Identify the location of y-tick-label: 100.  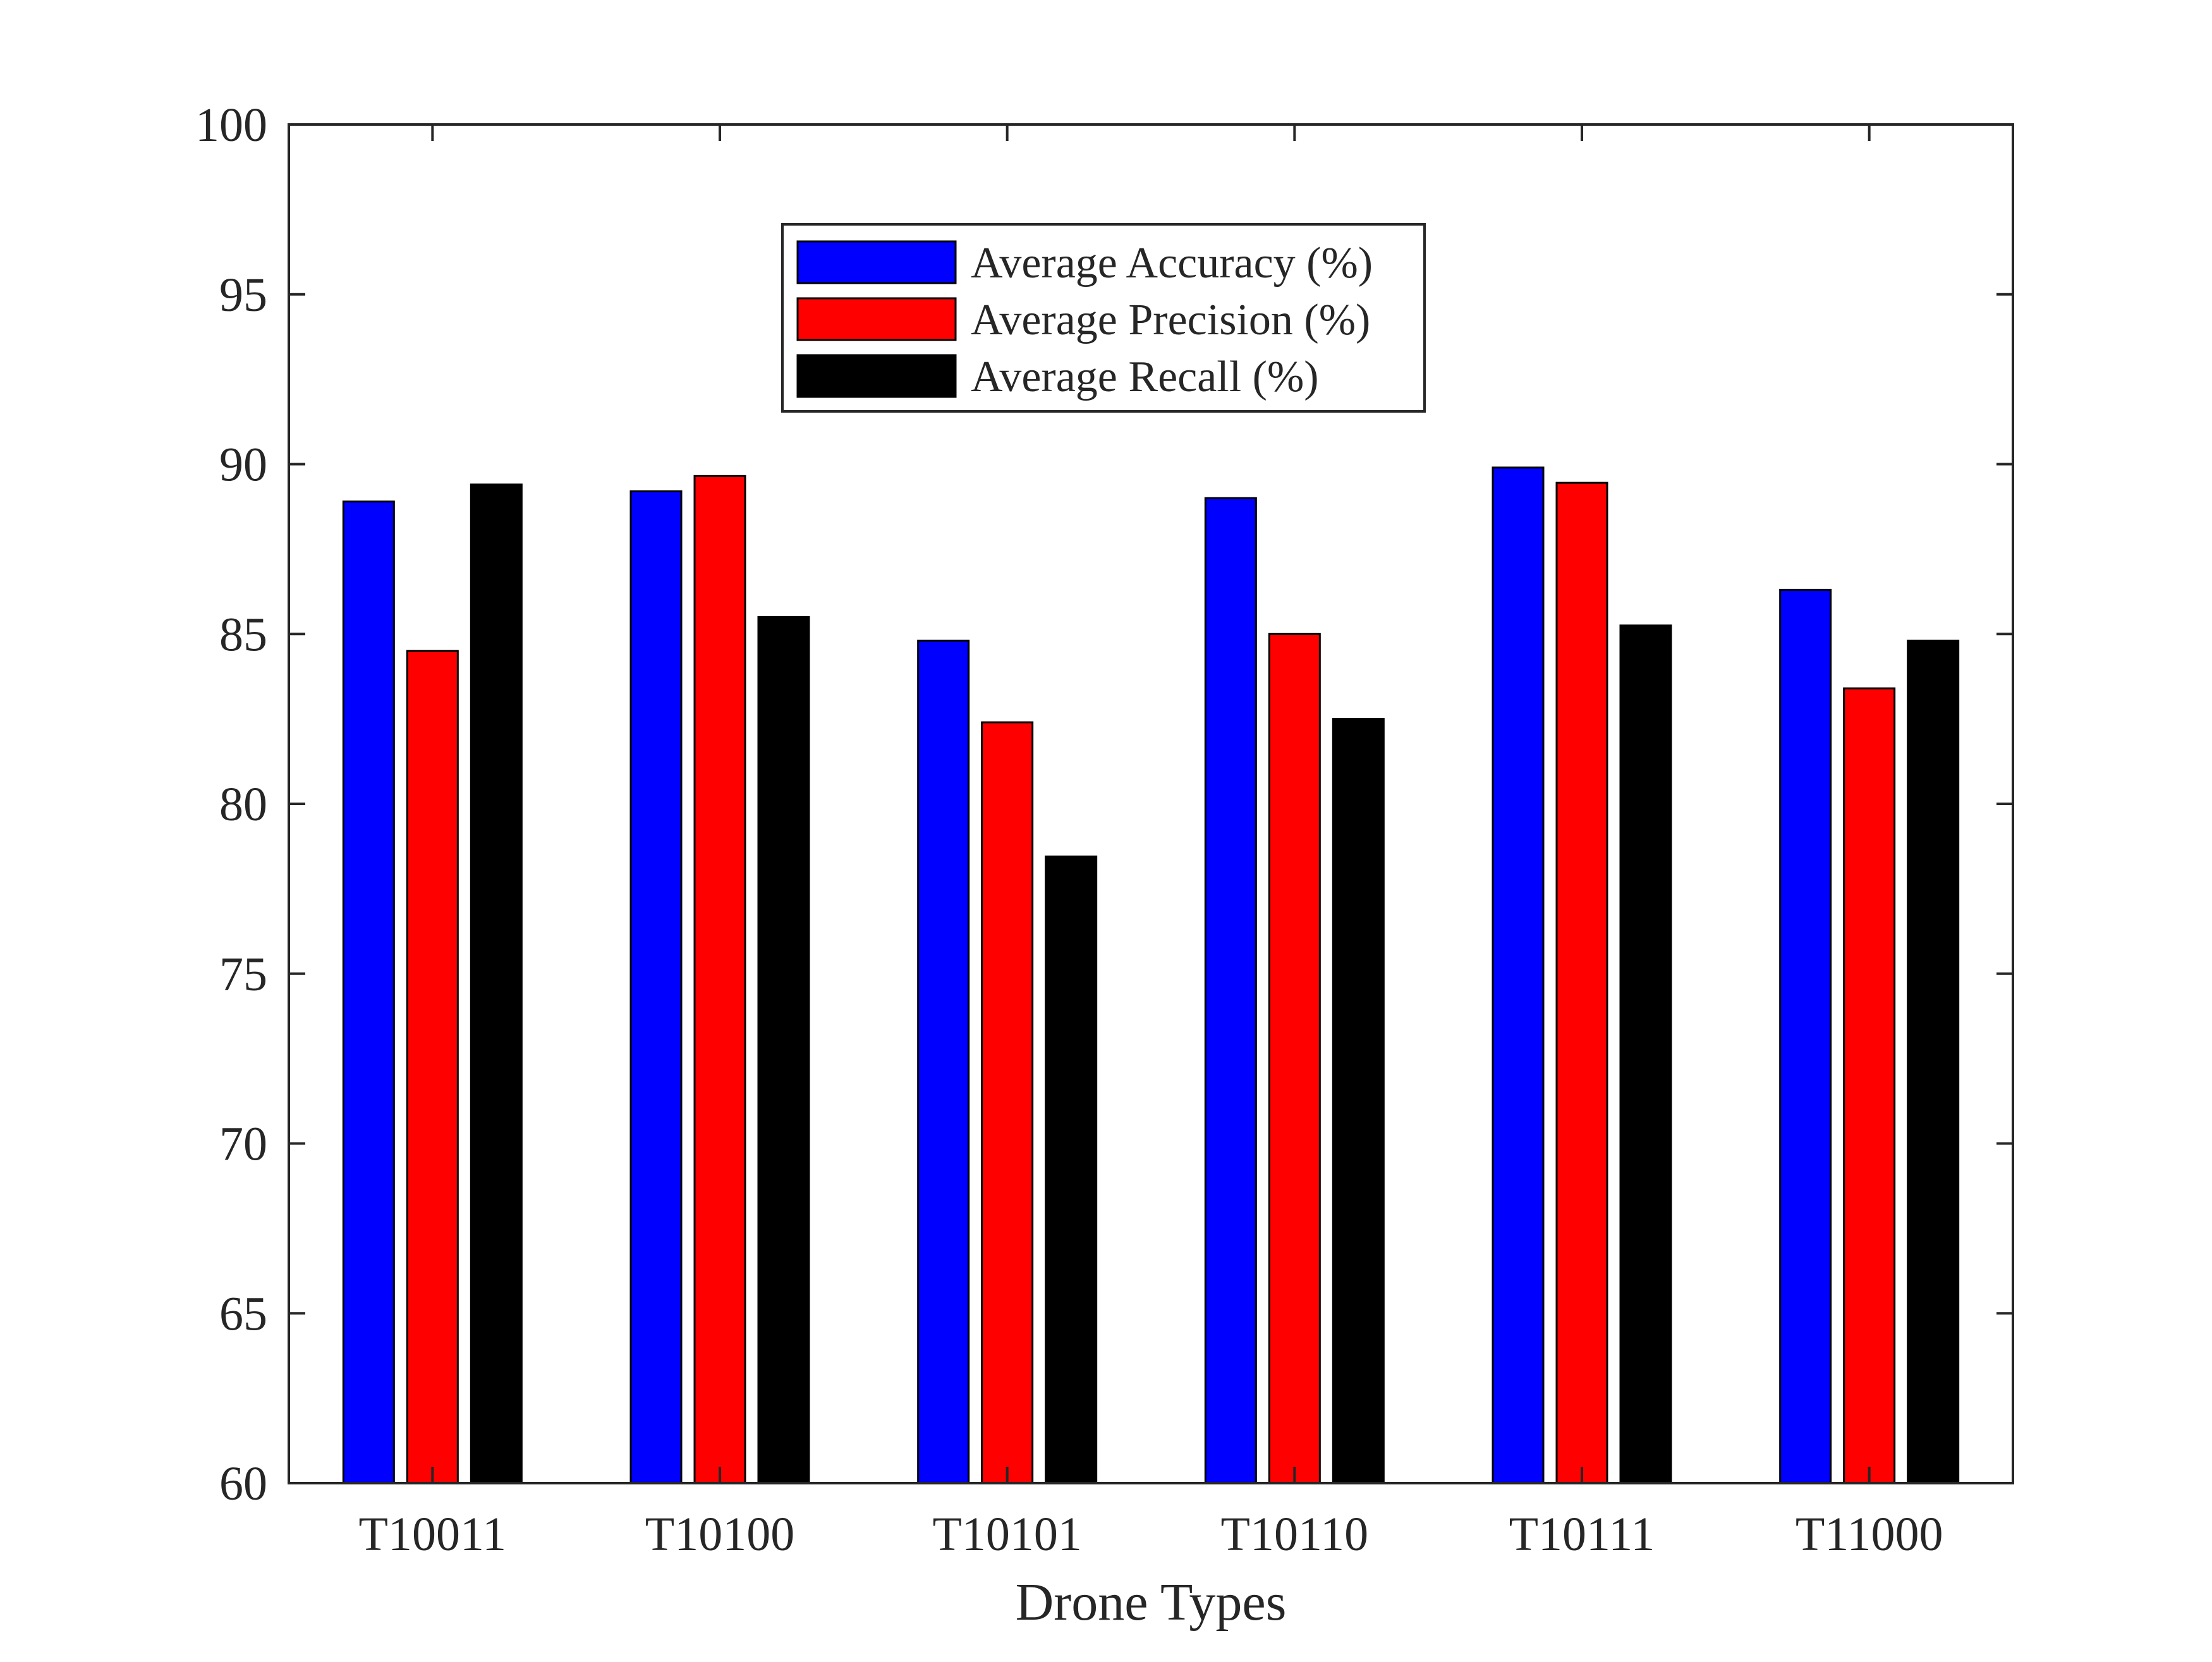
(231, 125).